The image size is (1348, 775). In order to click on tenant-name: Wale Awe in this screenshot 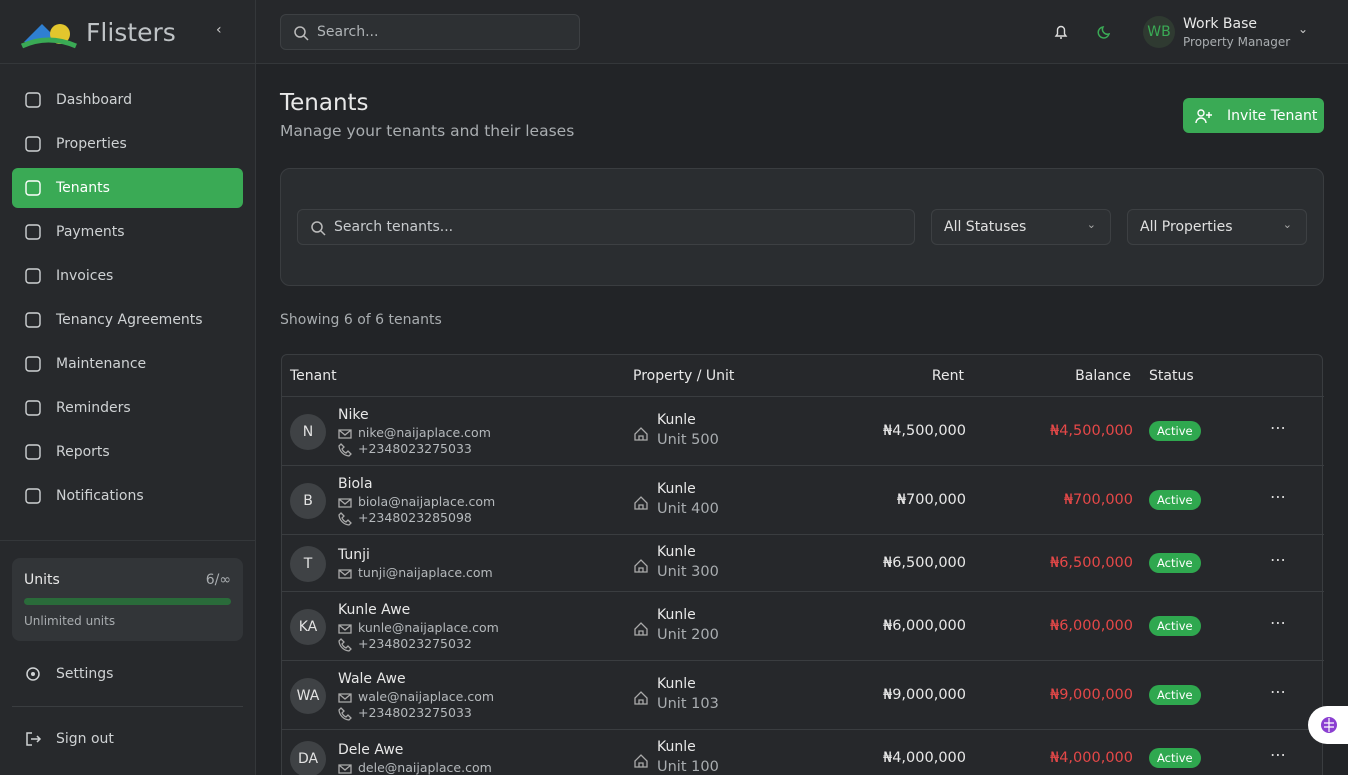, I will do `click(372, 679)`.